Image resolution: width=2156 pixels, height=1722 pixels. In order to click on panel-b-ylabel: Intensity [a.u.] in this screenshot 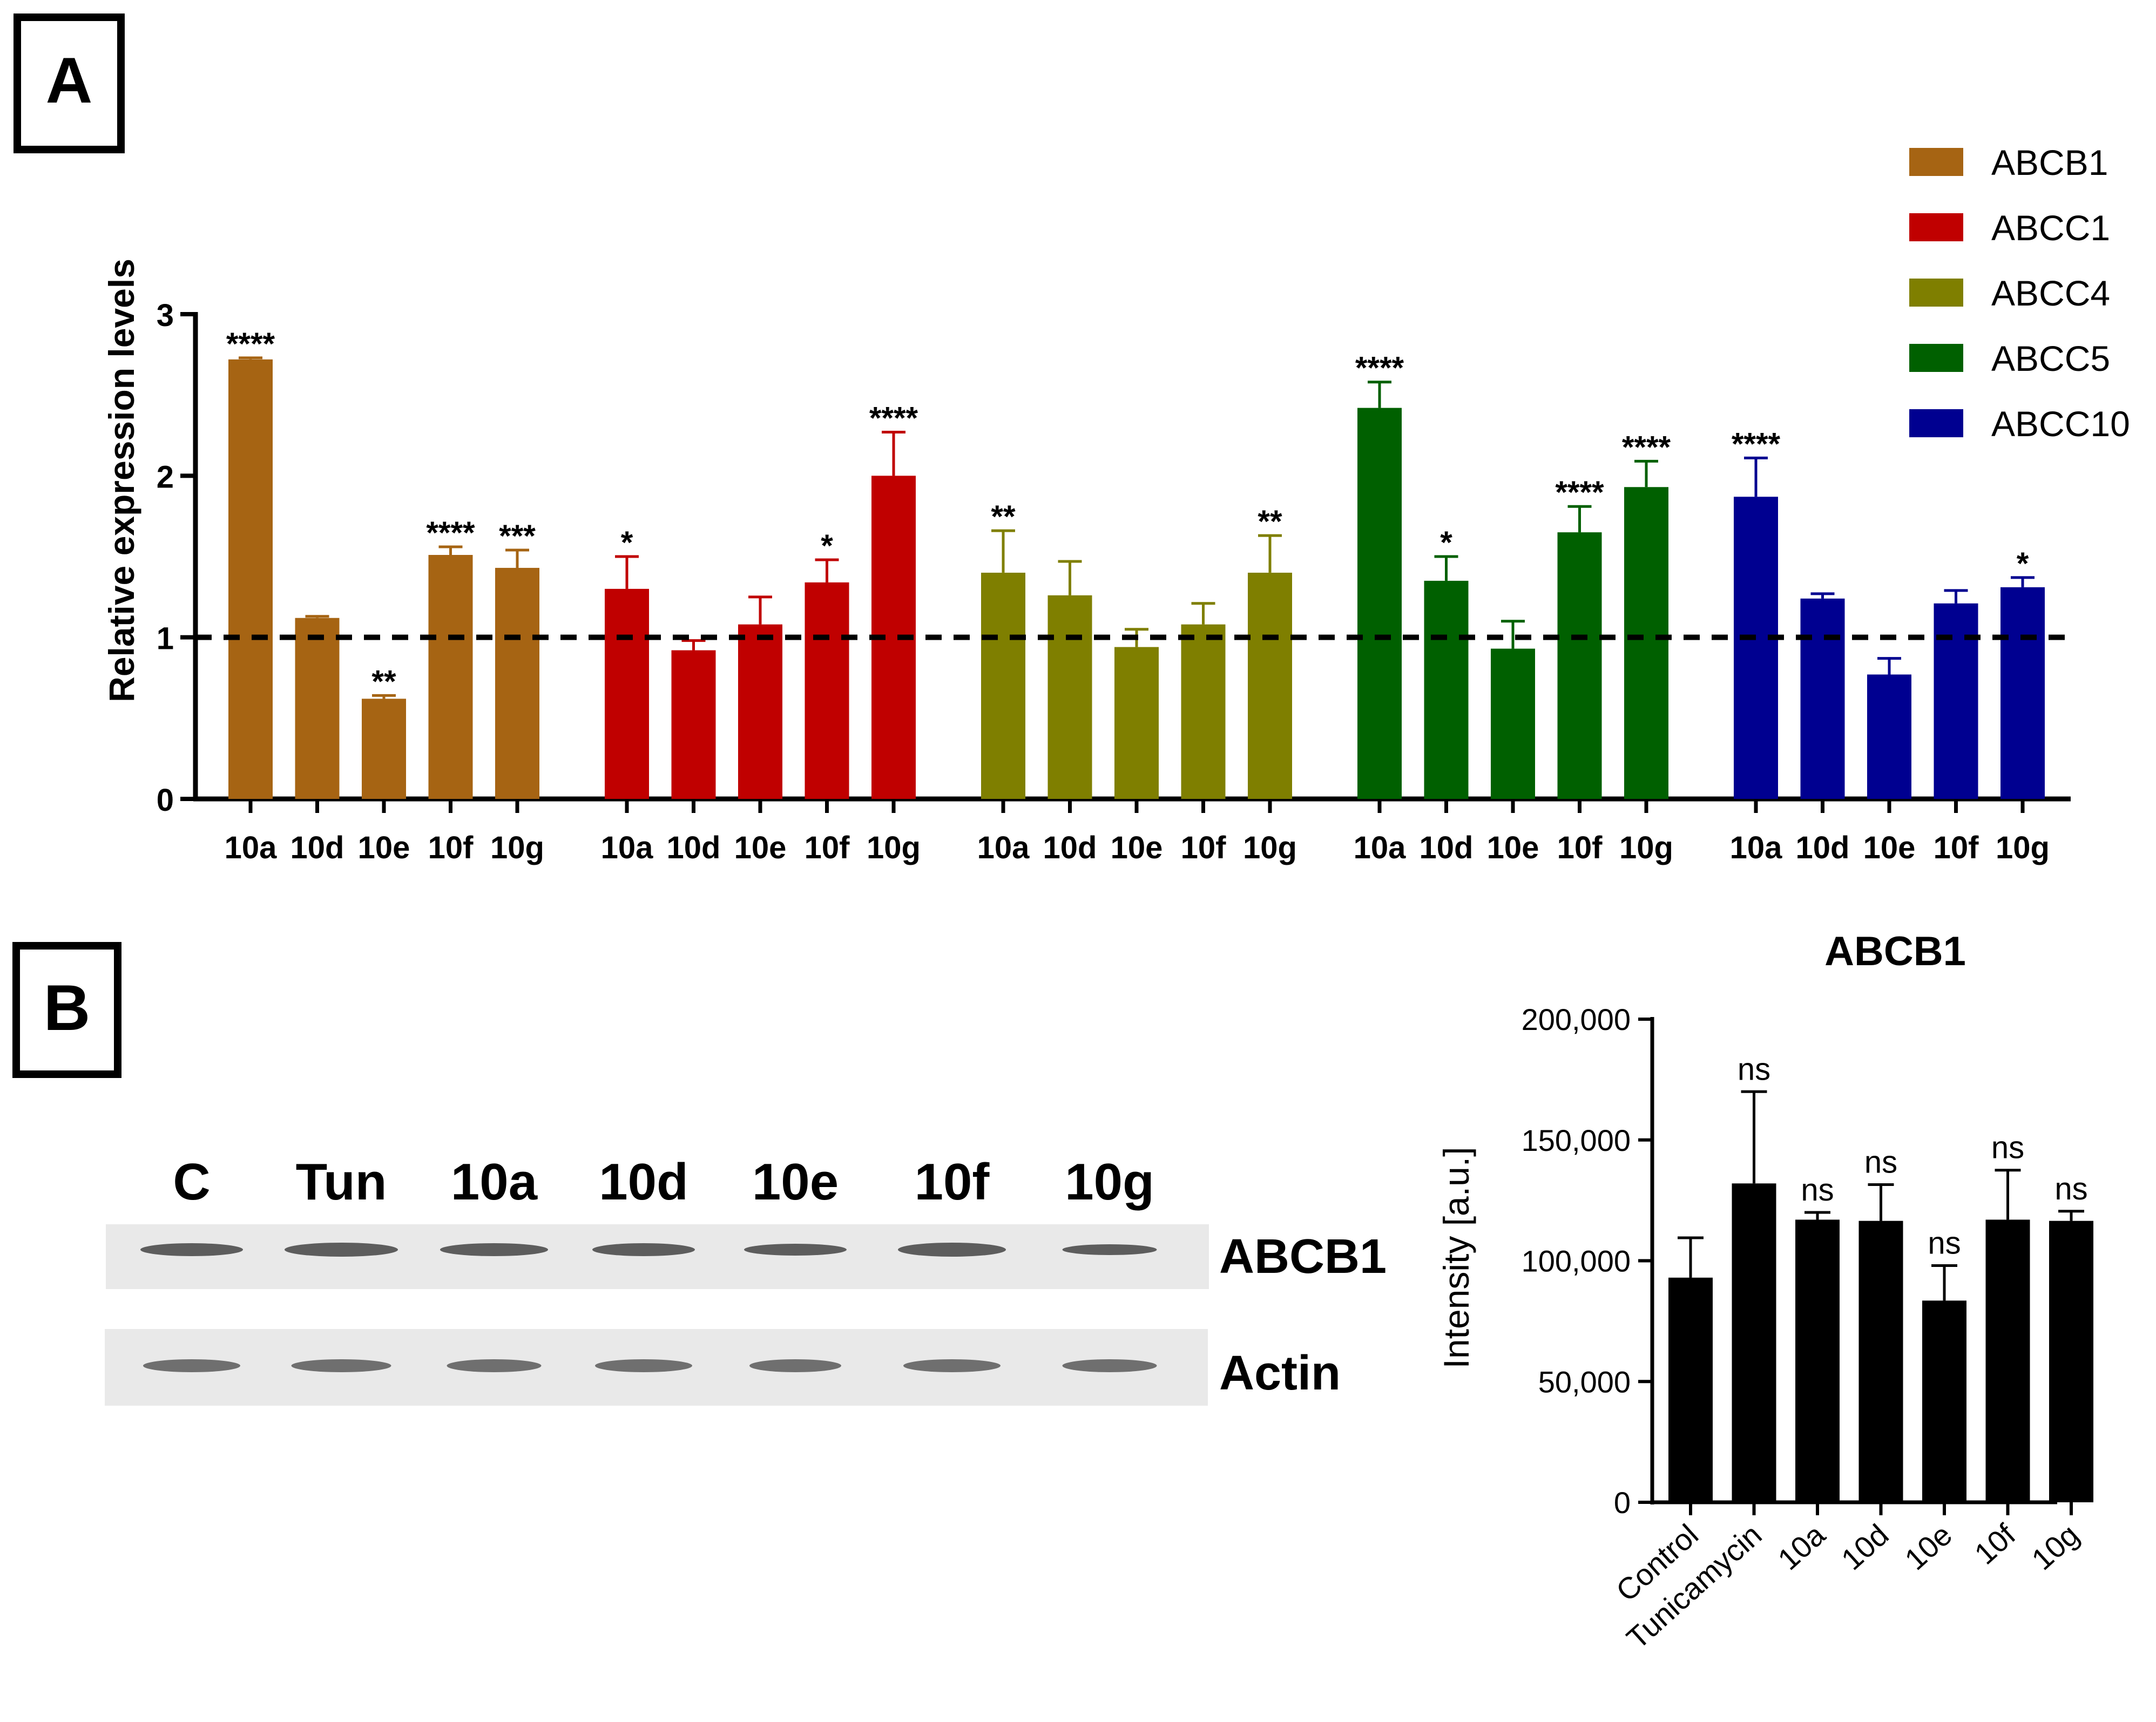, I will do `click(1456, 1258)`.